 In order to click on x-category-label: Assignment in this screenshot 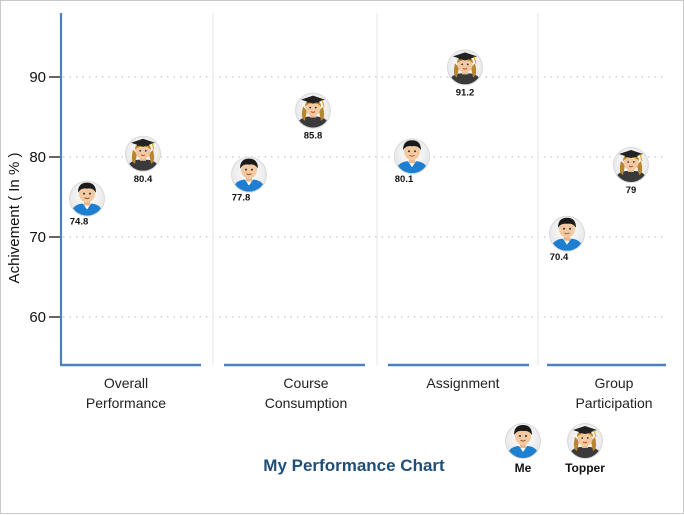, I will do `click(462, 383)`.